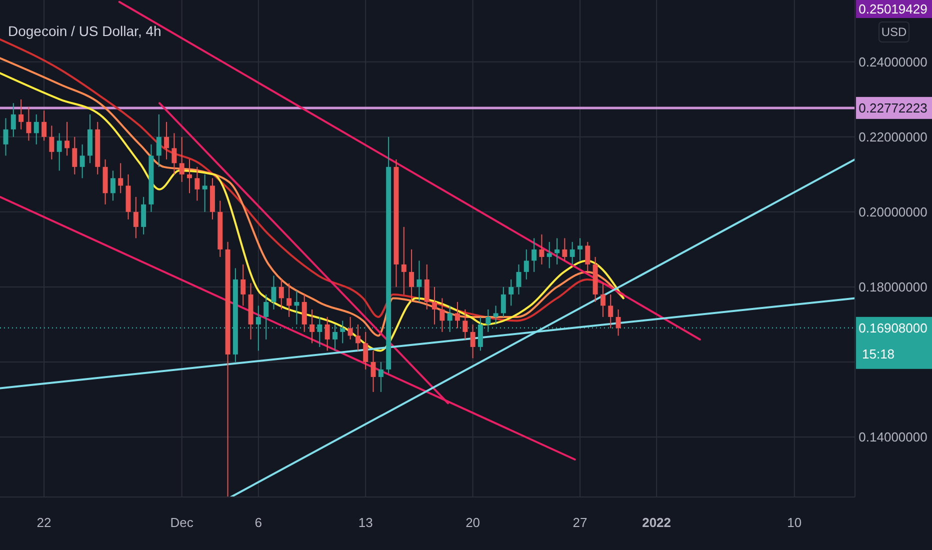 Image resolution: width=932 pixels, height=550 pixels. I want to click on text: Dogecoin / US Dollar, 4h, so click(85, 31).